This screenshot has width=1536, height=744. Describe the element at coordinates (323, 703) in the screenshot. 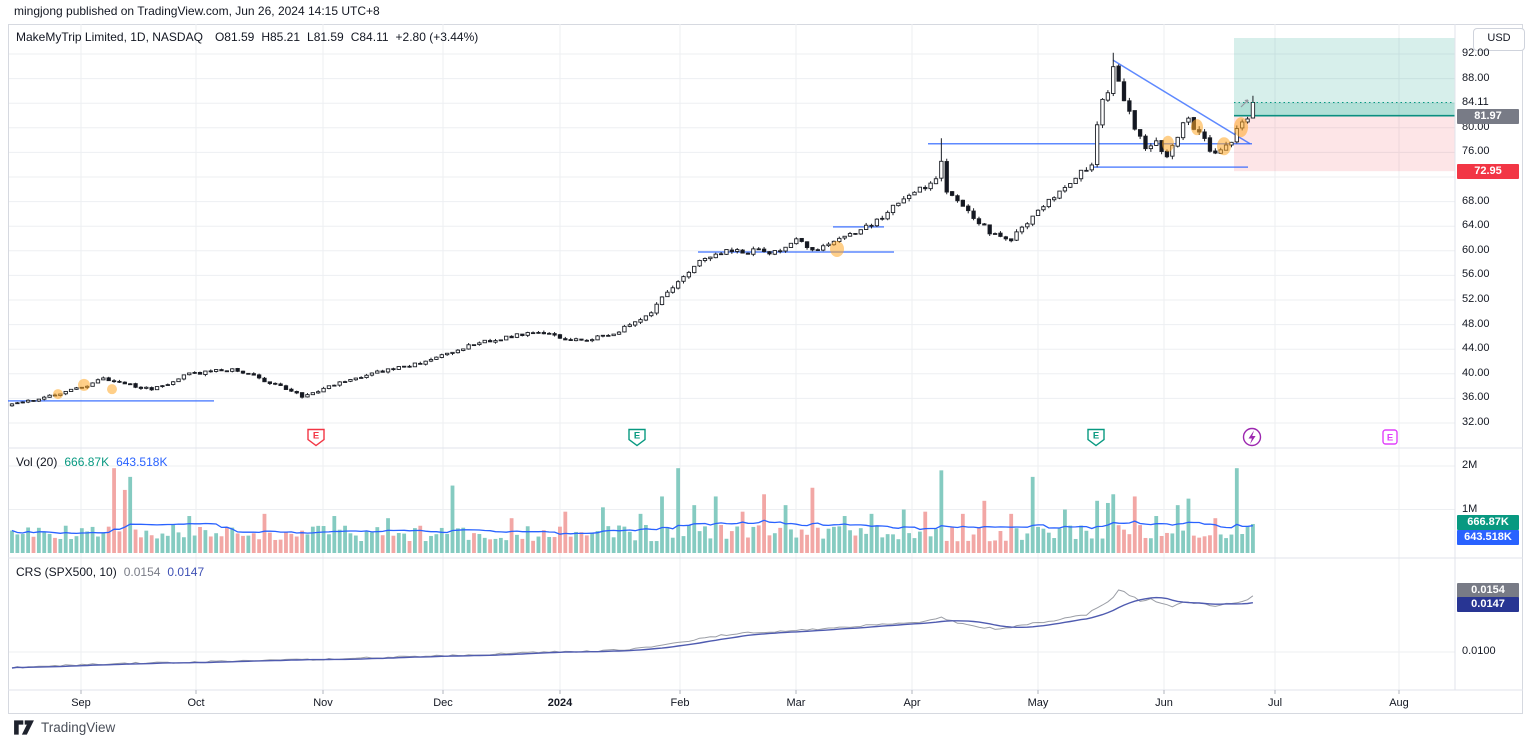

I see `time-axis-month-label: Nov` at that location.